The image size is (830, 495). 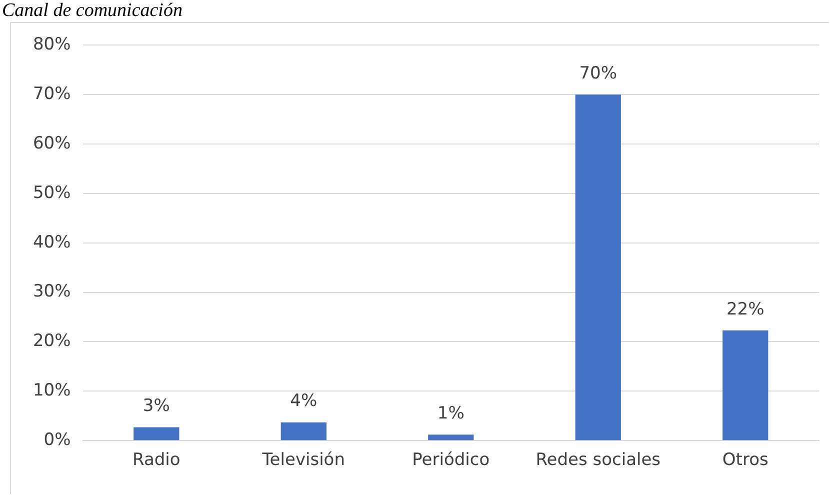 I want to click on y-tick-label: 70%, so click(x=51, y=94).